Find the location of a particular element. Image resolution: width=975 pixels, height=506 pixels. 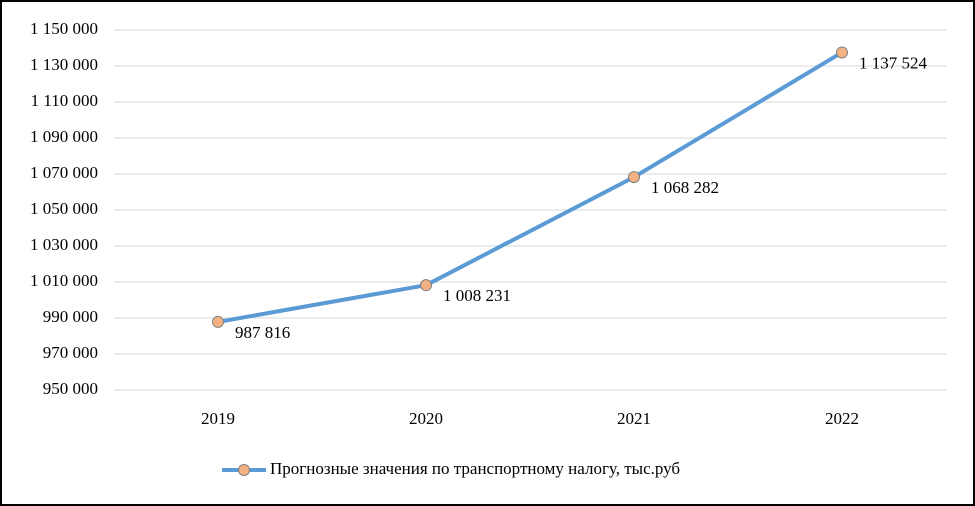

y-tick-label: 1 070 000 is located at coordinates (64, 172).